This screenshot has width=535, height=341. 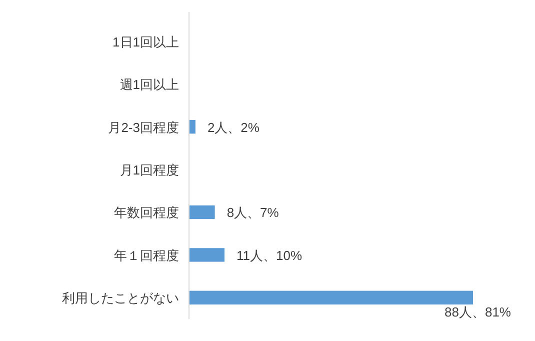 I want to click on y-tick-label: 週1回以上, so click(x=149, y=84).